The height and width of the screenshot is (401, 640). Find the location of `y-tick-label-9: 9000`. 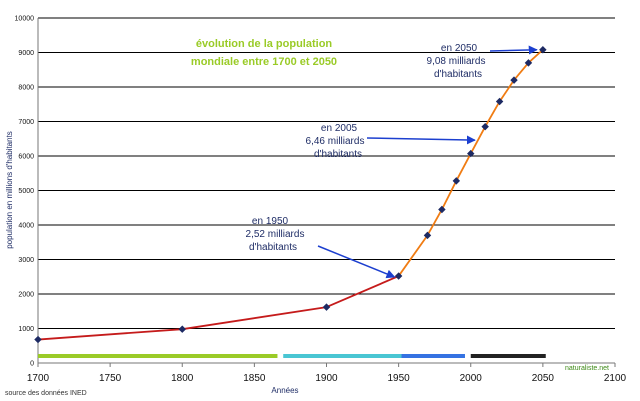

y-tick-label-9: 9000 is located at coordinates (26, 53).